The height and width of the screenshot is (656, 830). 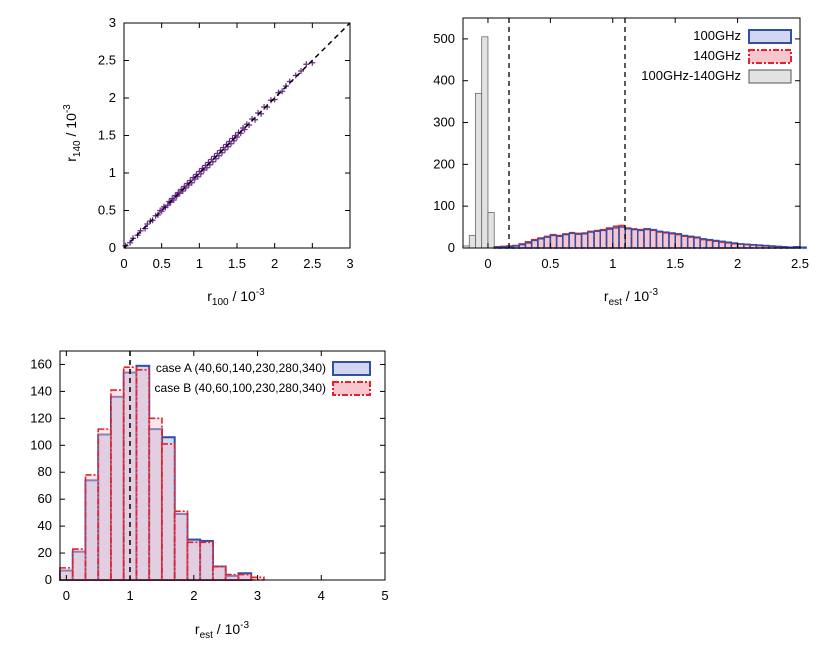 What do you see at coordinates (770, 36) in the screenshot?
I see `legend-swatch-100ghz` at bounding box center [770, 36].